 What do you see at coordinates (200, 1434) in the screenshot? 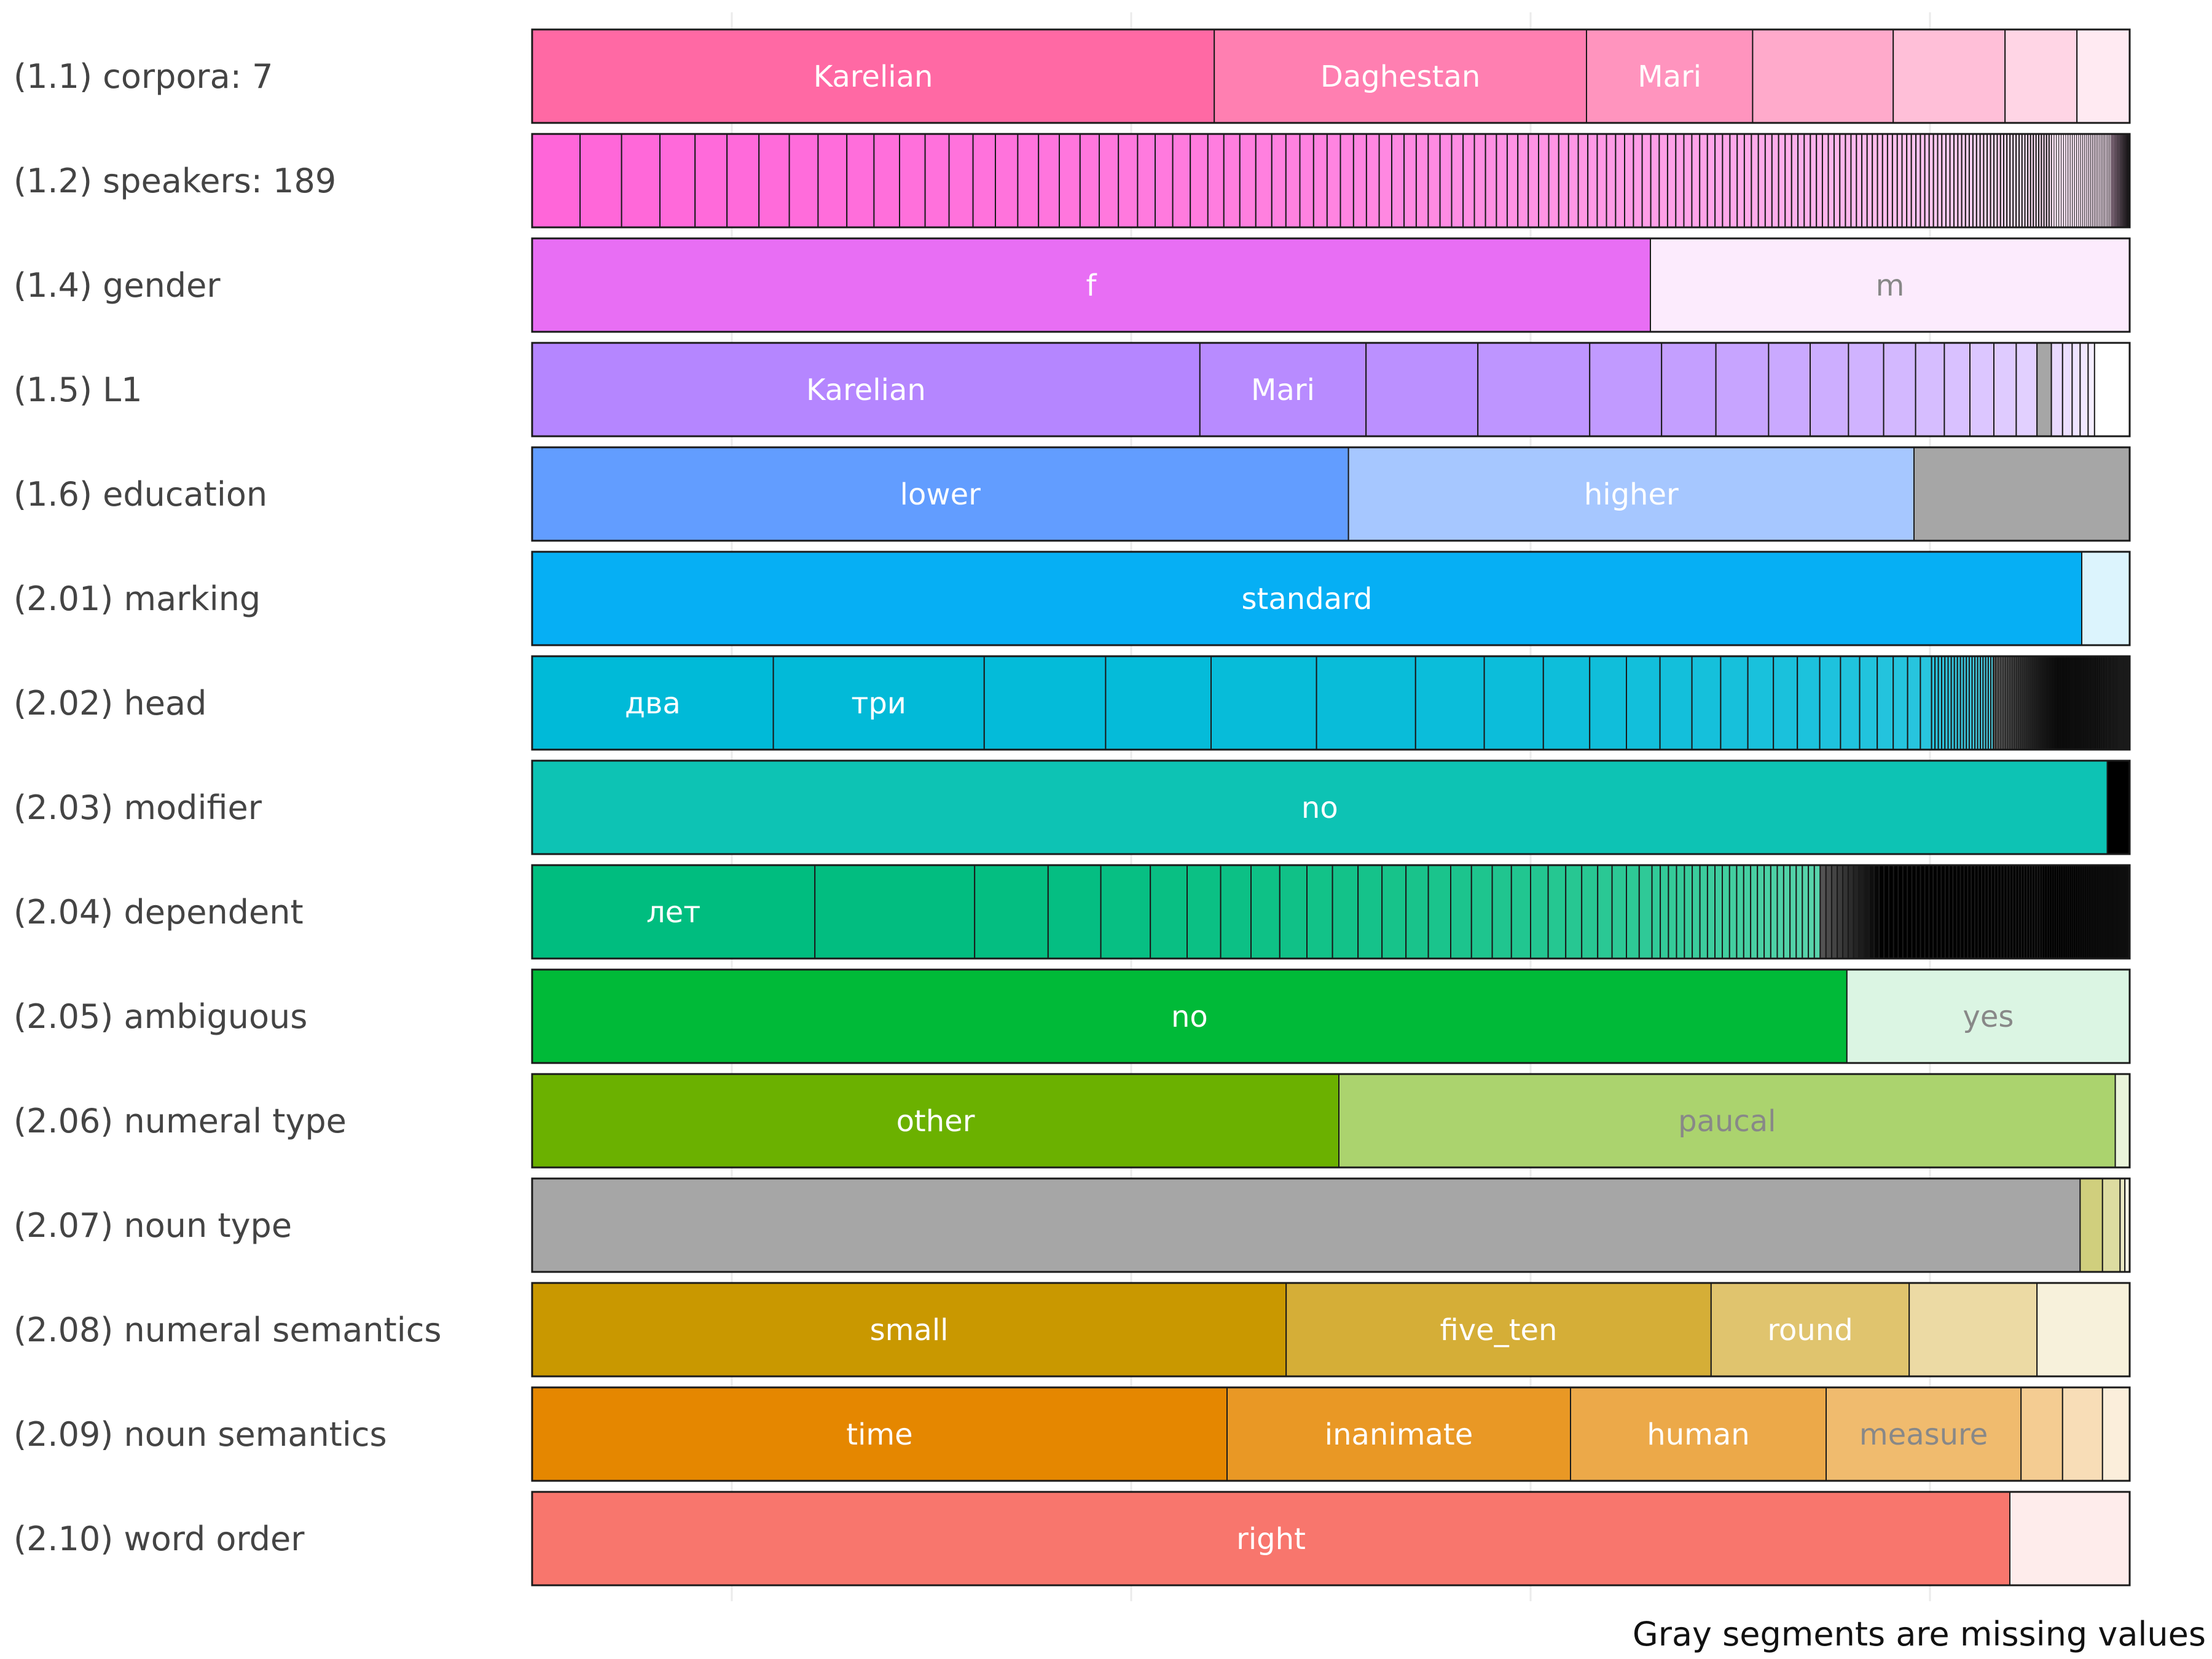
I see `row-label: (2.09) noun semantics` at bounding box center [200, 1434].